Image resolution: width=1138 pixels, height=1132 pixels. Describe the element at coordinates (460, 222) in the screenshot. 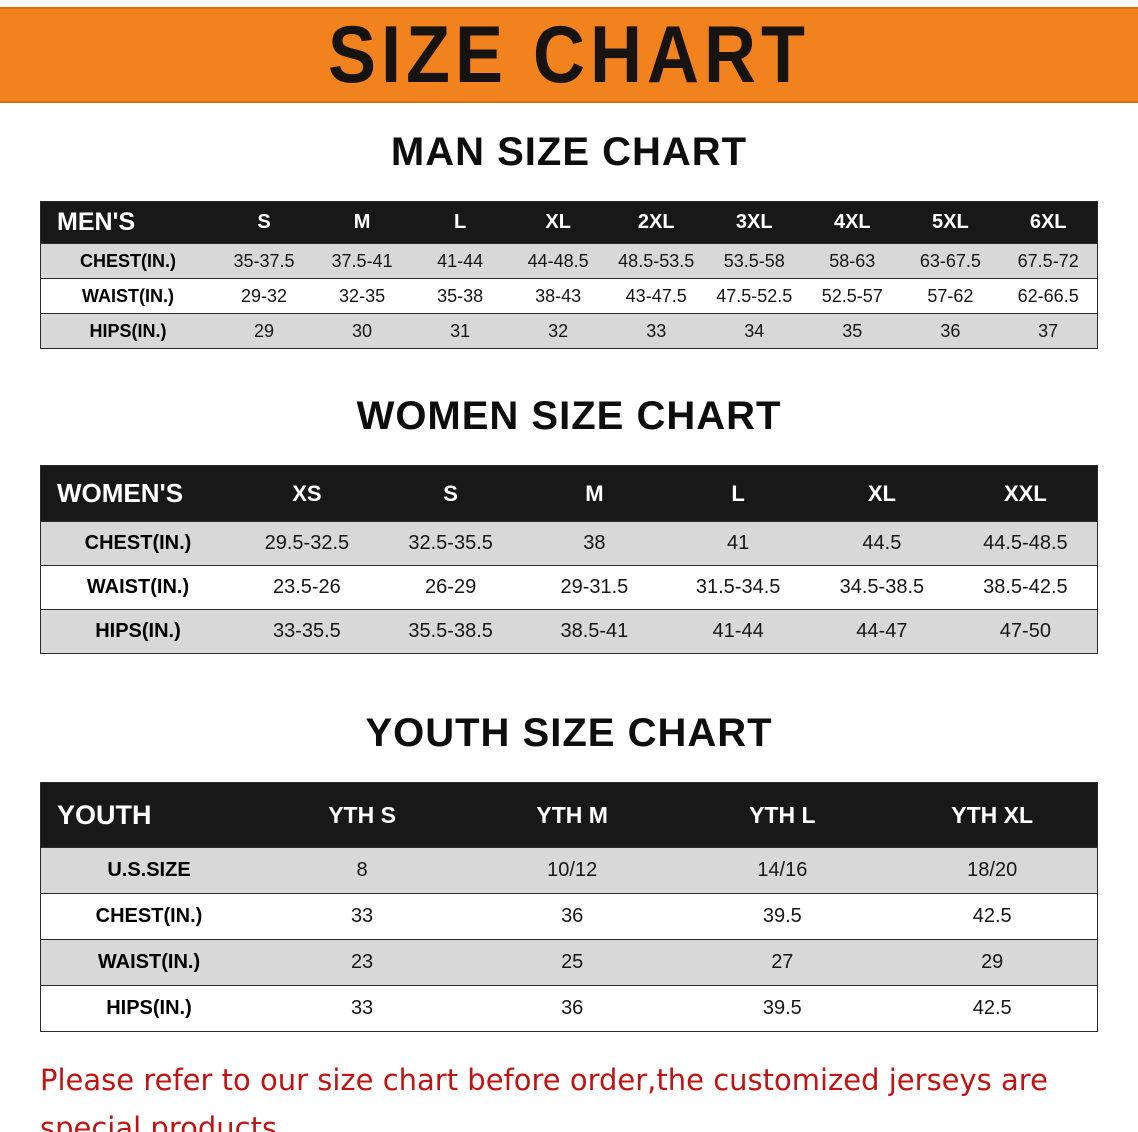

I see `size-column-header: L` at that location.